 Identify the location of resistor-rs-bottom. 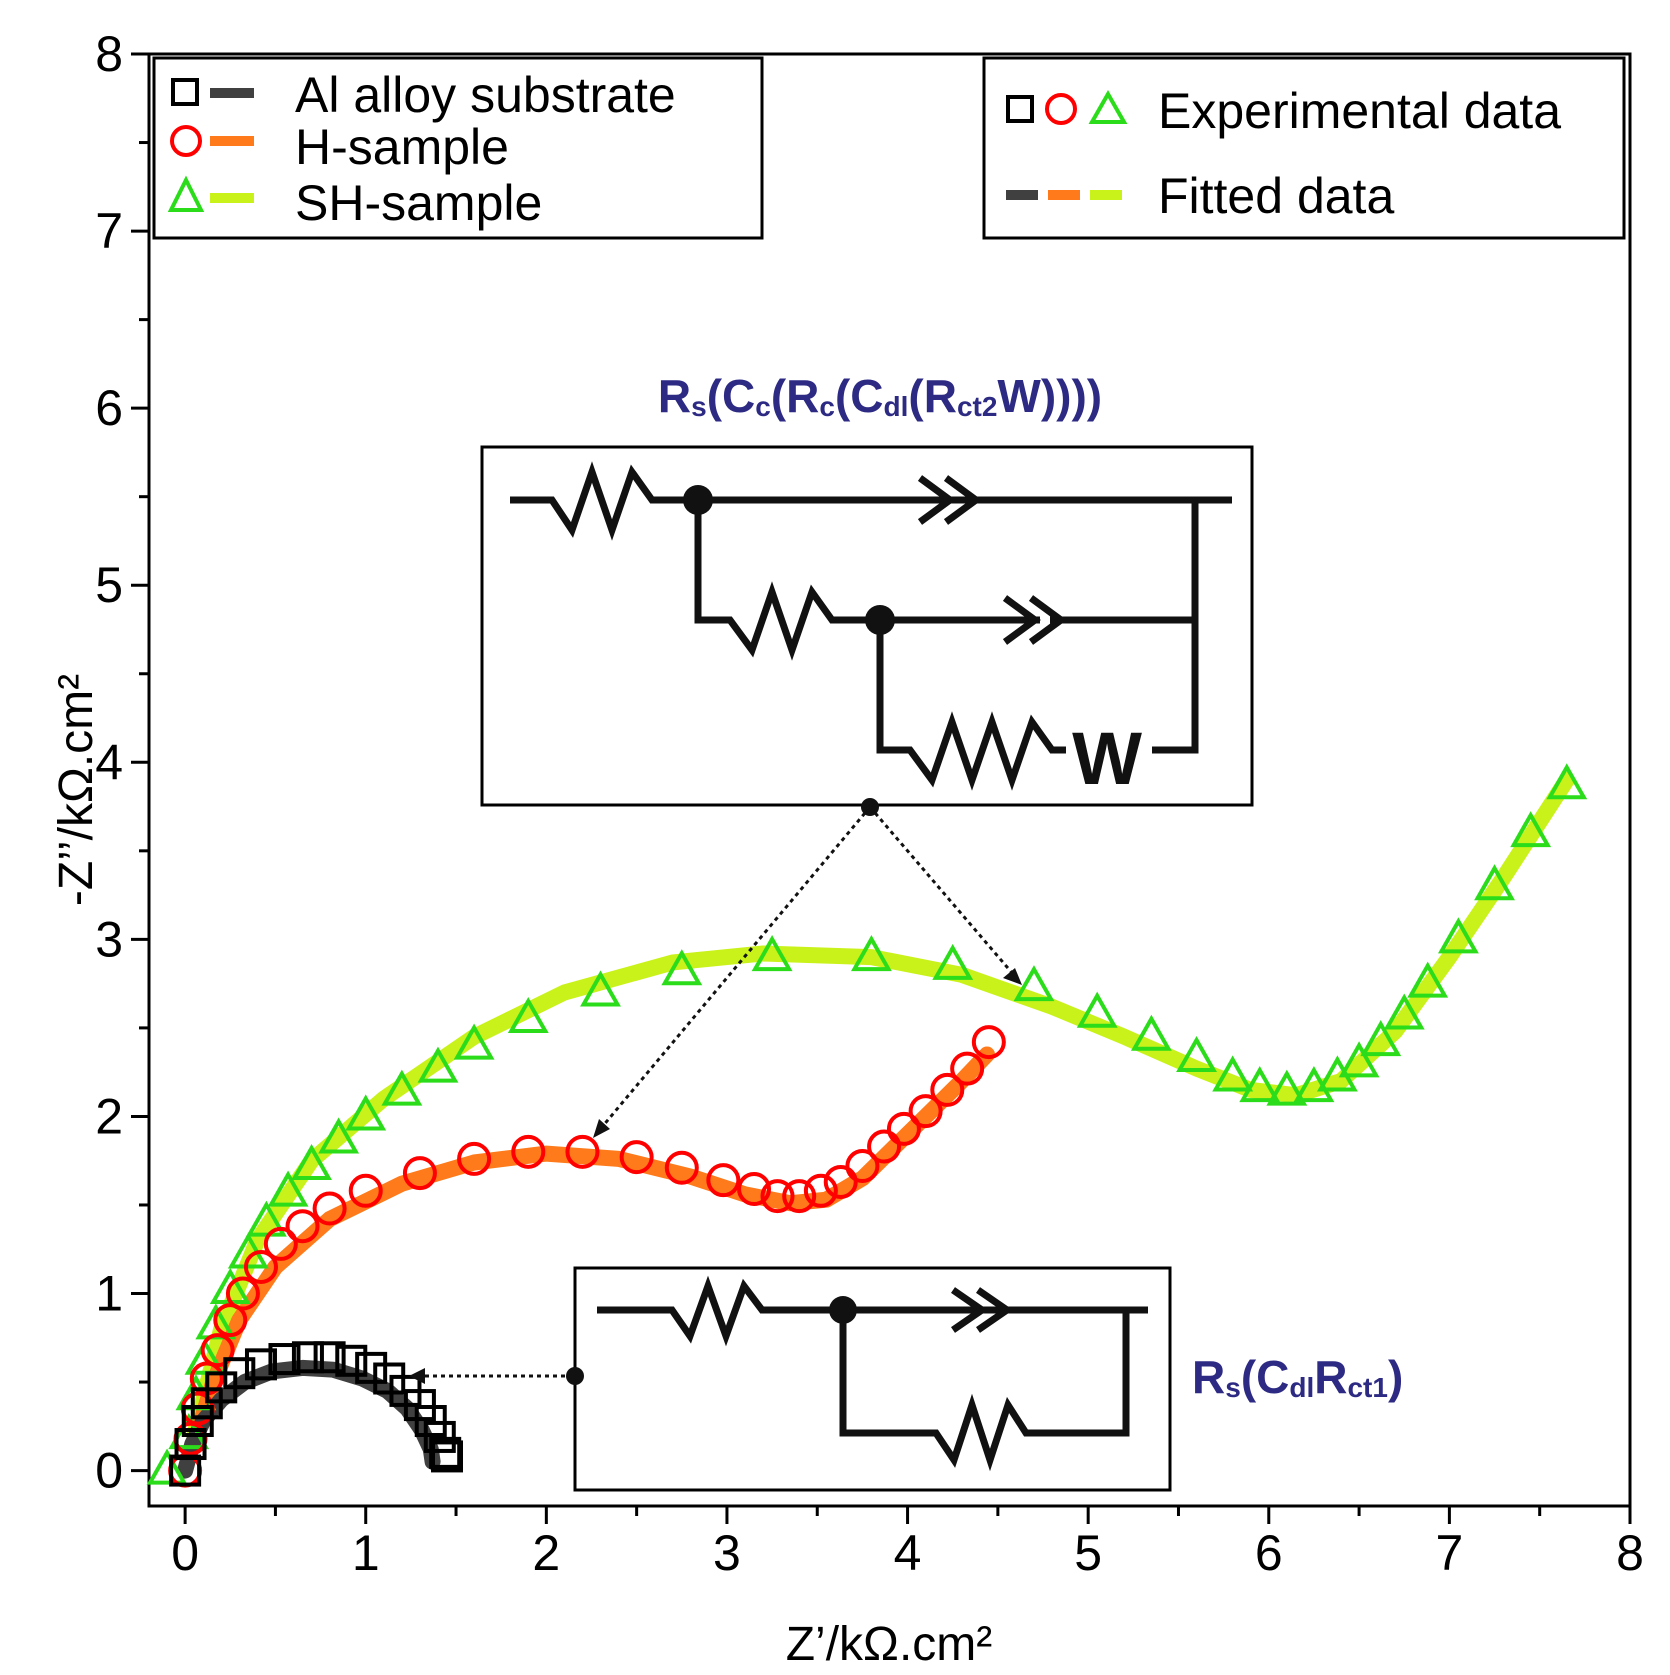
(720, 1311).